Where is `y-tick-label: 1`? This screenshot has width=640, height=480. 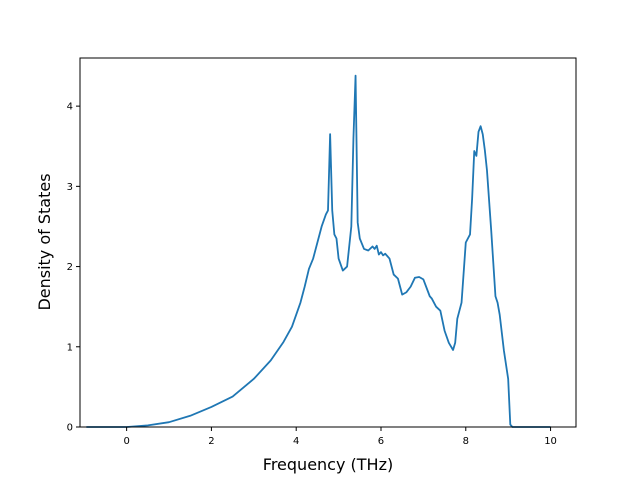 y-tick-label: 1 is located at coordinates (70, 347).